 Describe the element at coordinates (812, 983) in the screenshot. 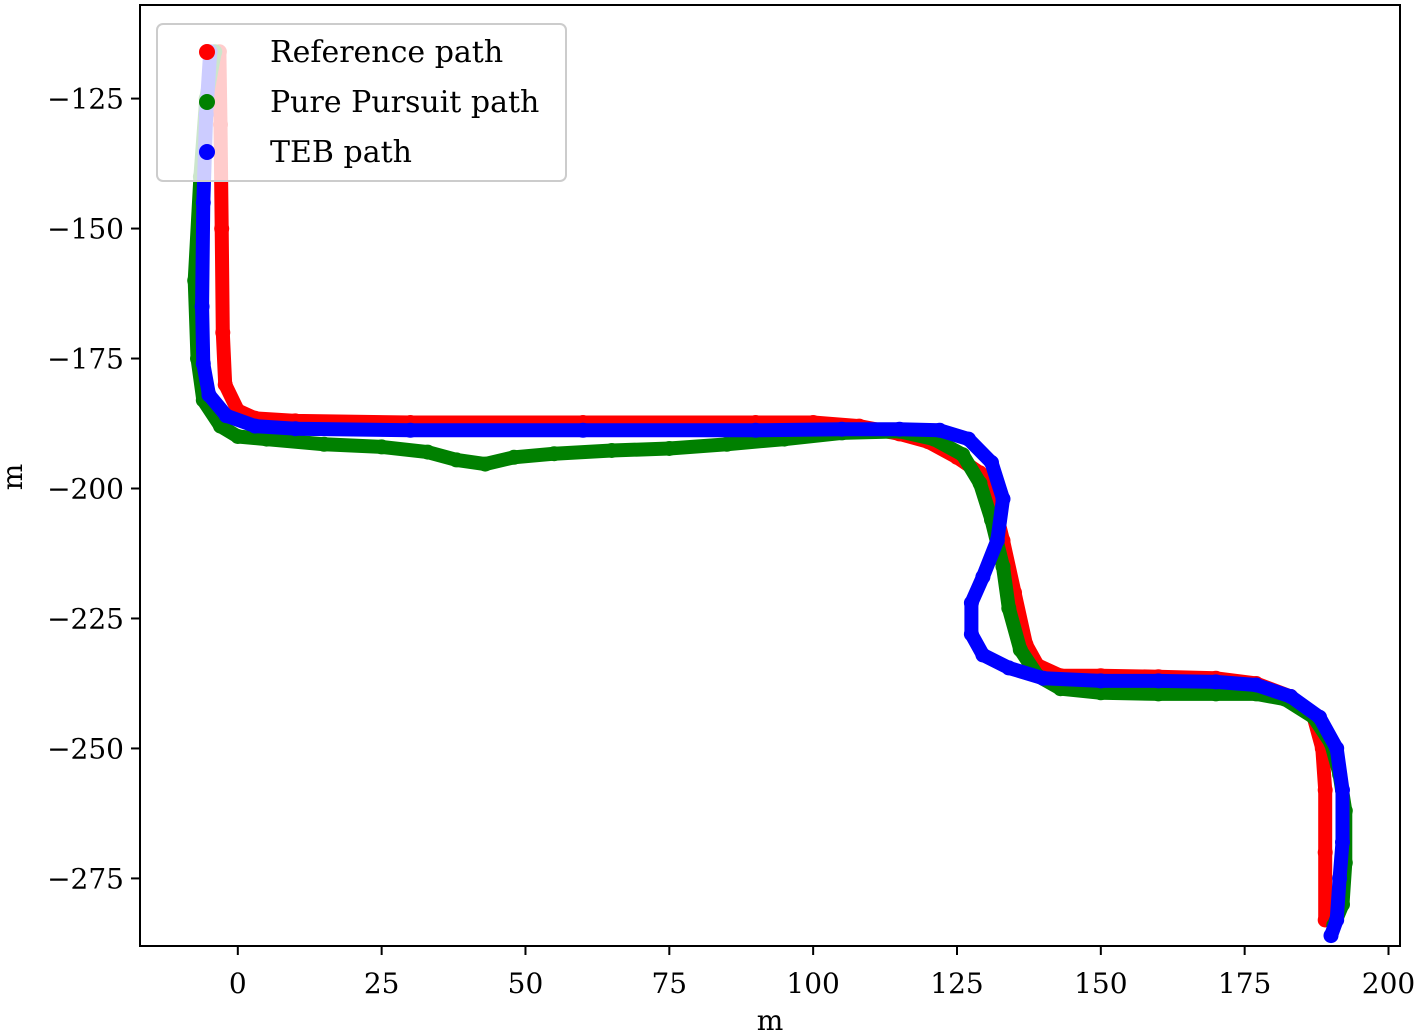

I see `x-tick-label-4: 100` at that location.